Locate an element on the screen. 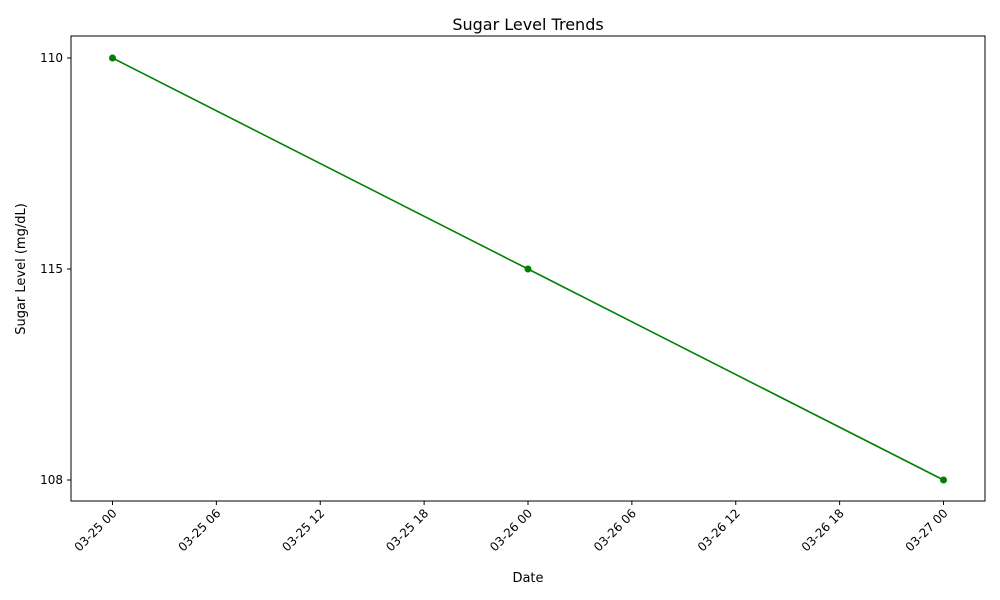 The width and height of the screenshot is (1000, 600). y-tick-label: 115 is located at coordinates (51, 269).